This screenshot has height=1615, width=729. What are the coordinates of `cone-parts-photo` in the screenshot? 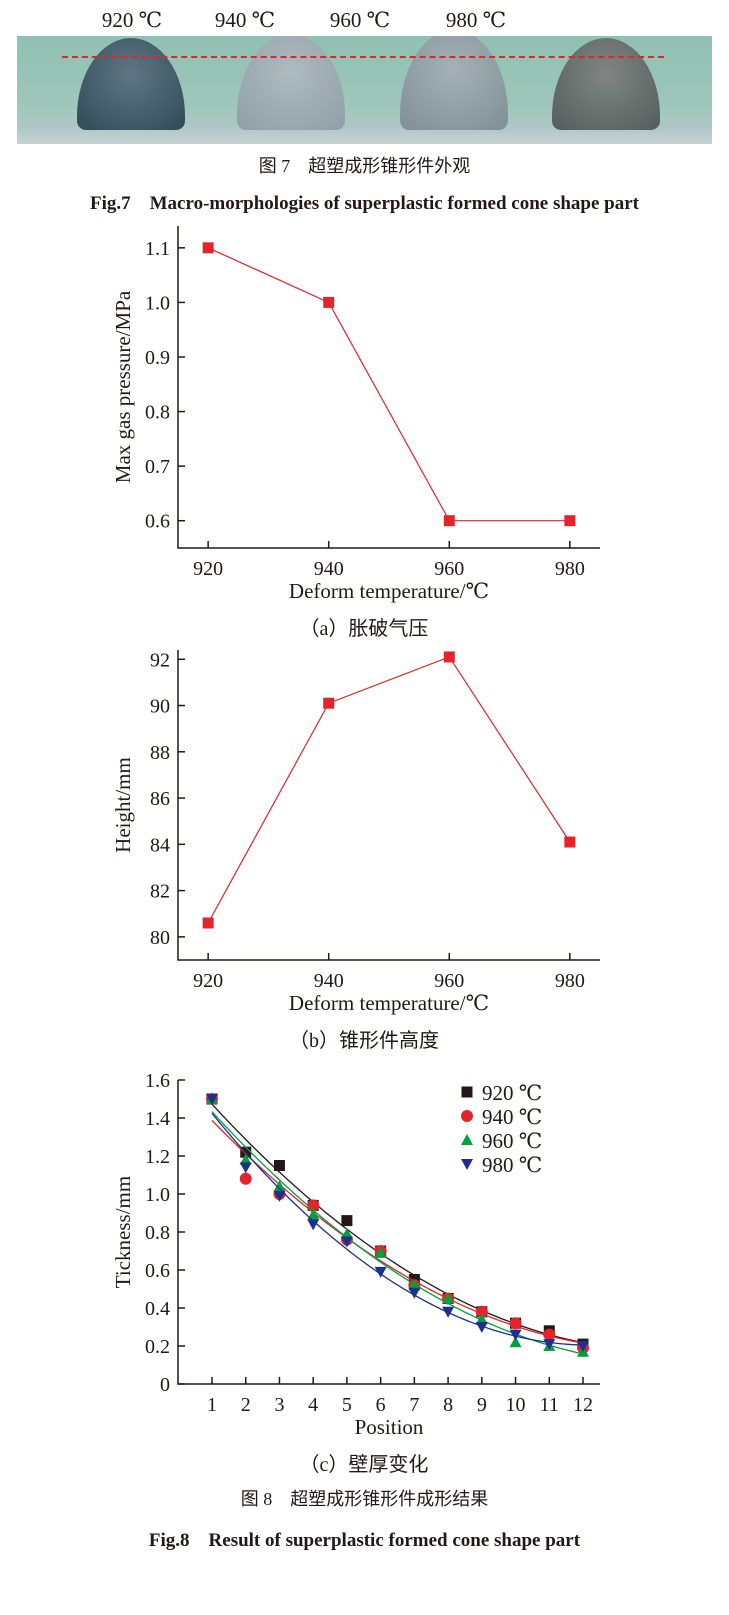 It's located at (364, 90).